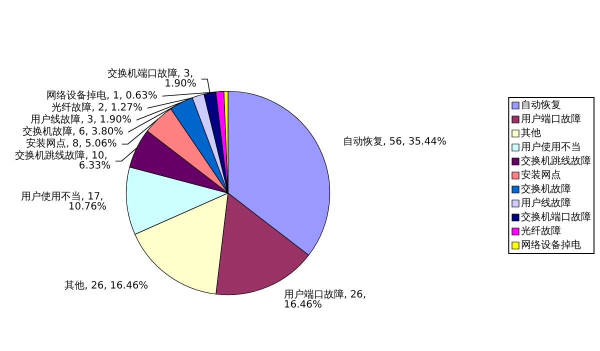  What do you see at coordinates (541, 231) in the screenshot?
I see `legend-label: 光纤故障` at bounding box center [541, 231].